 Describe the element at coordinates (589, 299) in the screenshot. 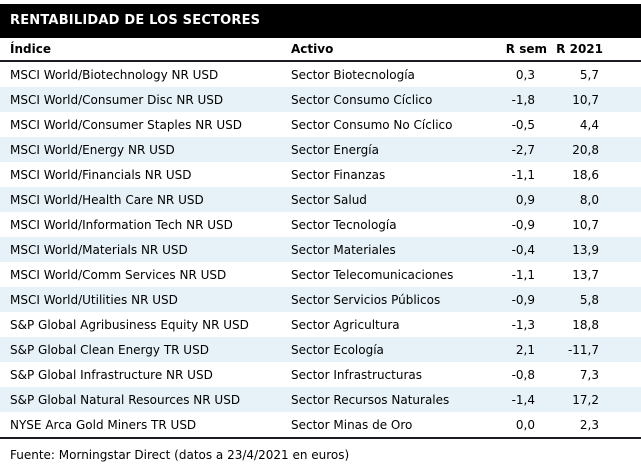

I see `r2021-cell: 5,8` at that location.